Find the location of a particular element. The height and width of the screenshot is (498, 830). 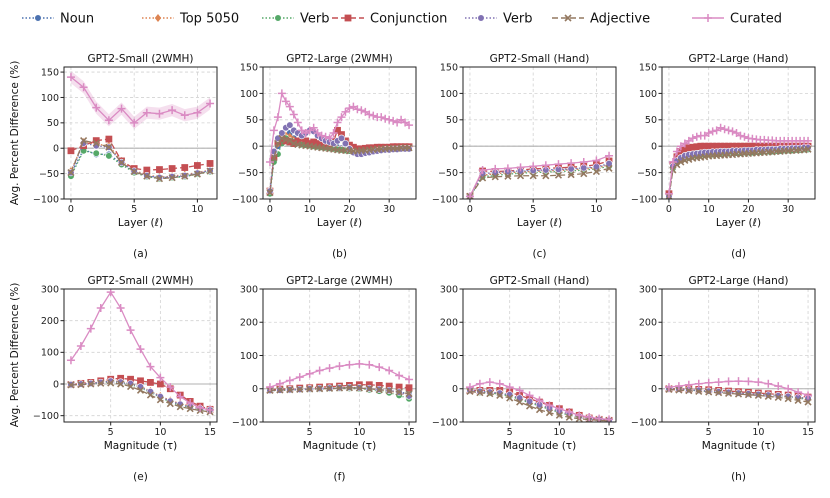

panel-caption: (g) is located at coordinates (539, 477).